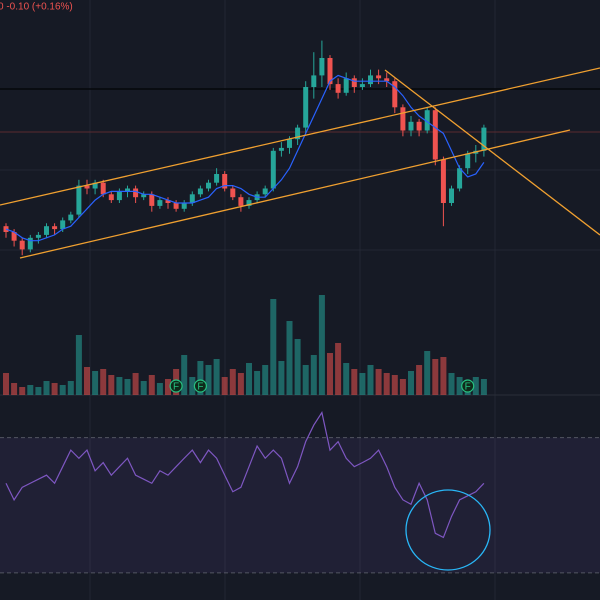 Image resolution: width=600 pixels, height=600 pixels. I want to click on header-change: 0 -0.10 (+0.16%), so click(36, 7).